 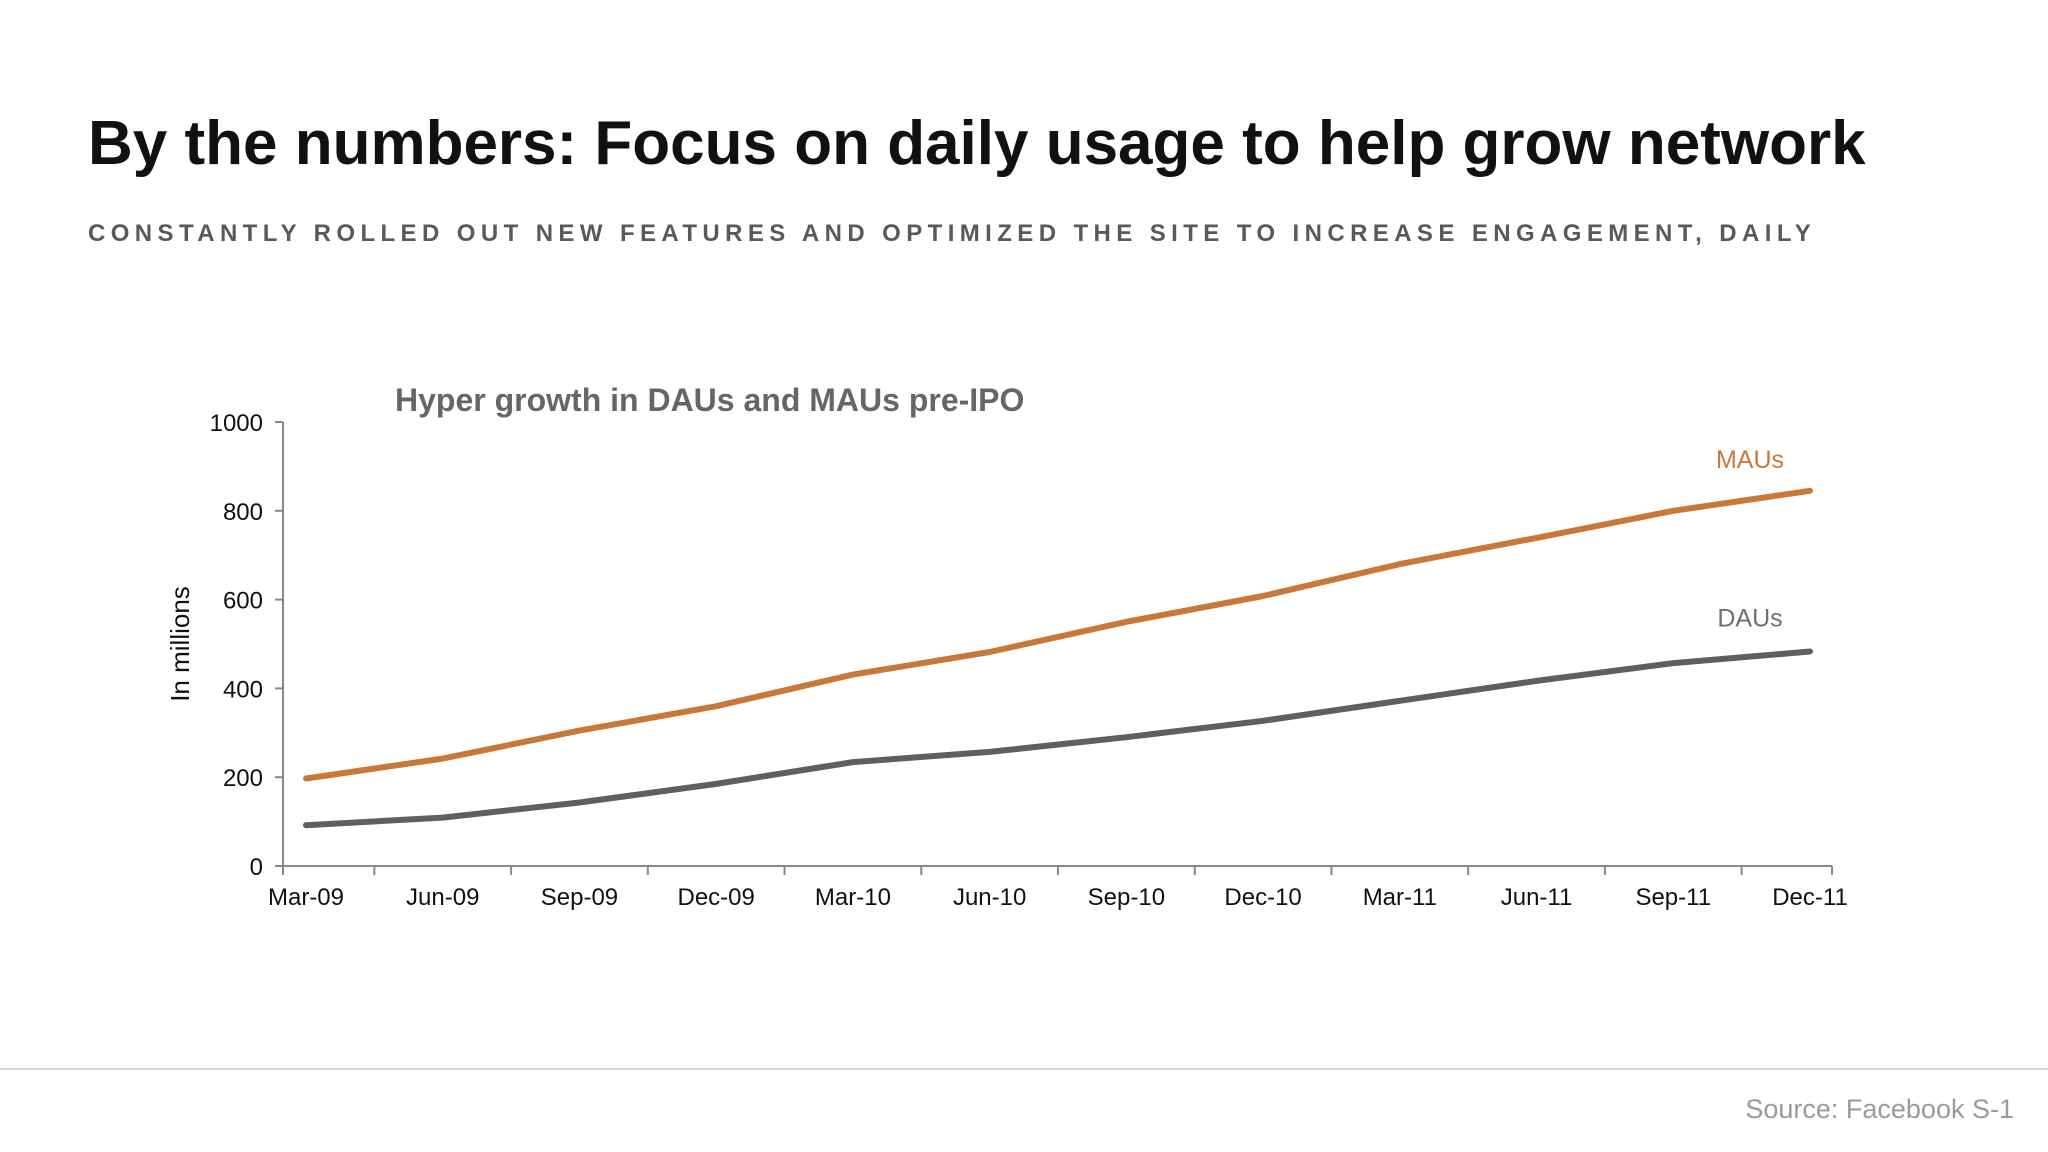 I want to click on y-tick-label: 0, so click(x=256, y=867).